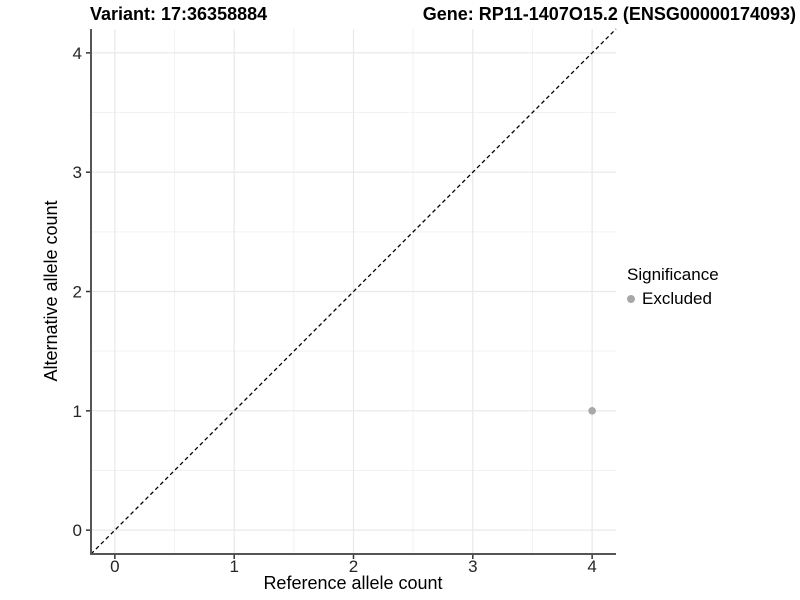 The width and height of the screenshot is (800, 600). What do you see at coordinates (472, 566) in the screenshot?
I see `x-tick-label: 3` at bounding box center [472, 566].